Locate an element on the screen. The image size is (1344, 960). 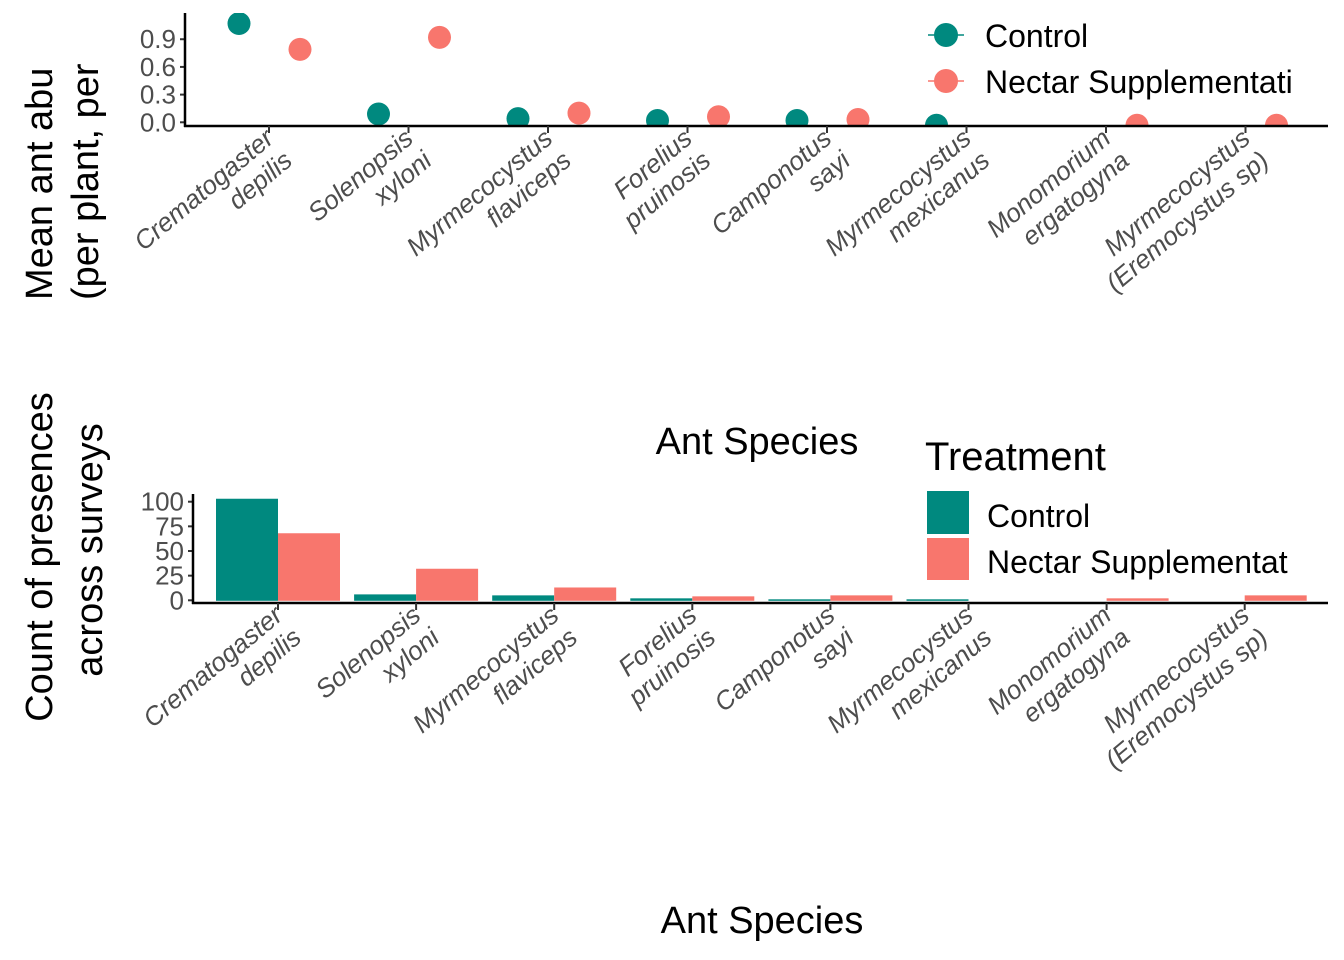
bottom-y-tick-label: 75 is located at coordinates (169, 526).